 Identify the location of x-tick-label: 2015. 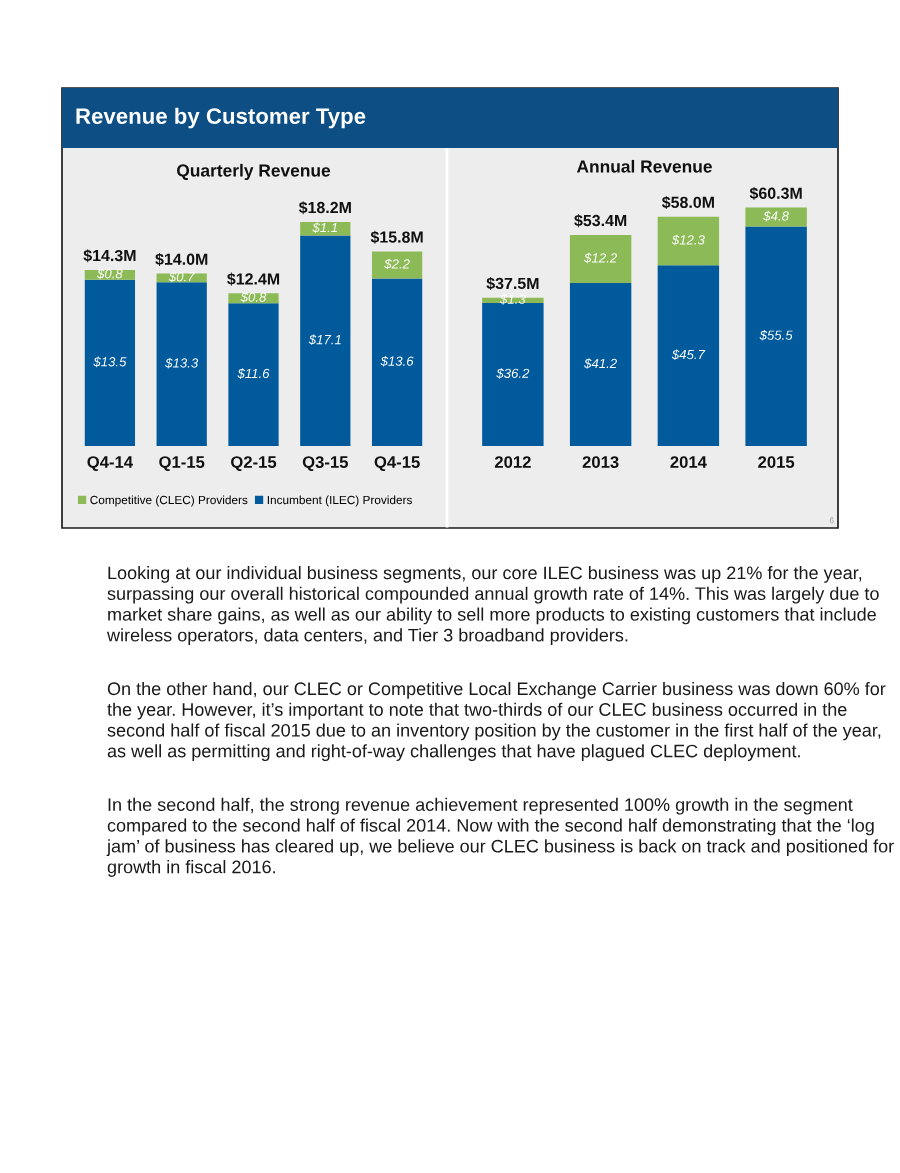
(776, 462).